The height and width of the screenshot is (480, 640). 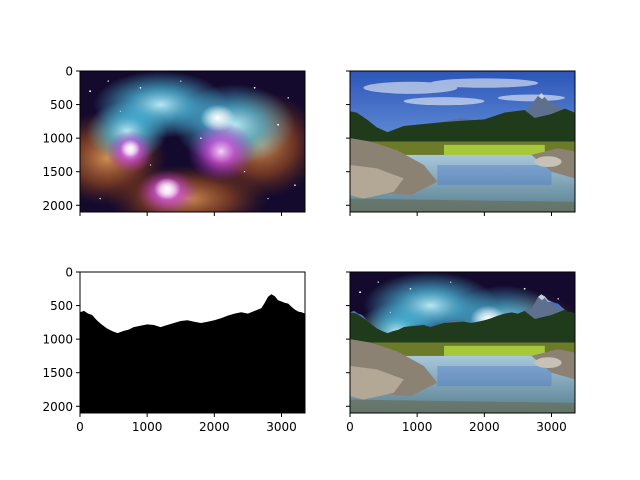 I want to click on panel-mask: 0 1000 2000 3000 0 500 1000 1500 2000, so click(x=174, y=350).